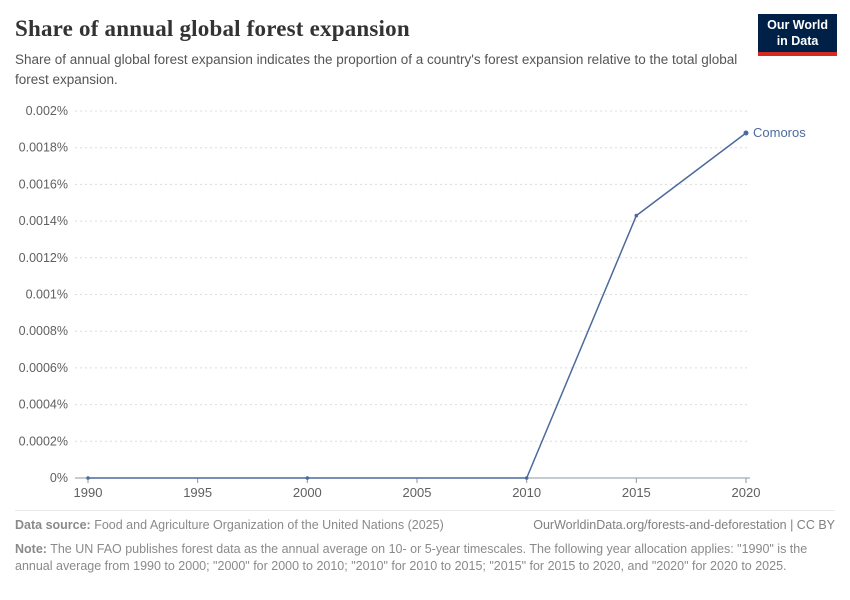 The image size is (850, 600). What do you see at coordinates (43, 331) in the screenshot?
I see `y-tick-label: 0.0008%` at bounding box center [43, 331].